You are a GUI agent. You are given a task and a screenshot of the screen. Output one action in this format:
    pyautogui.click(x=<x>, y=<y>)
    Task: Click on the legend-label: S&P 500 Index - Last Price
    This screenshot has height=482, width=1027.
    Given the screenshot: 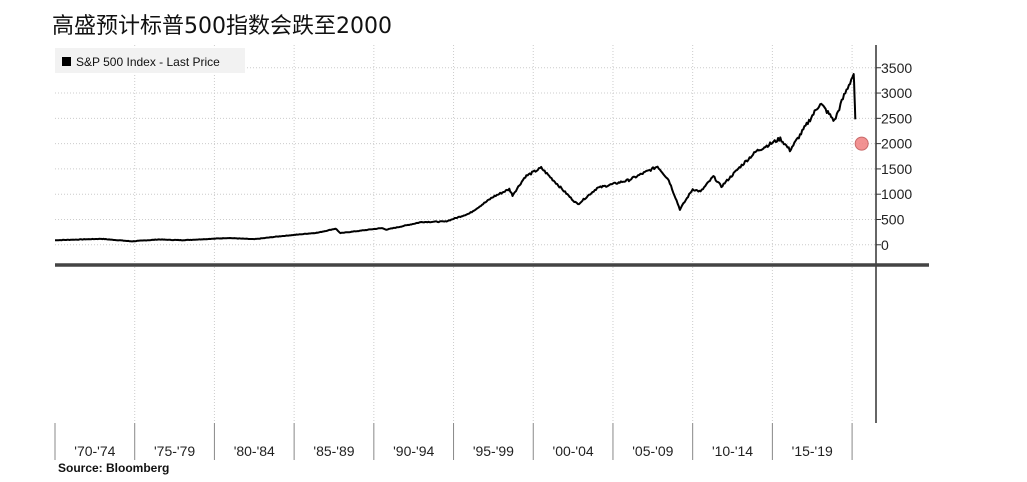 What is the action you would take?
    pyautogui.click(x=148, y=62)
    